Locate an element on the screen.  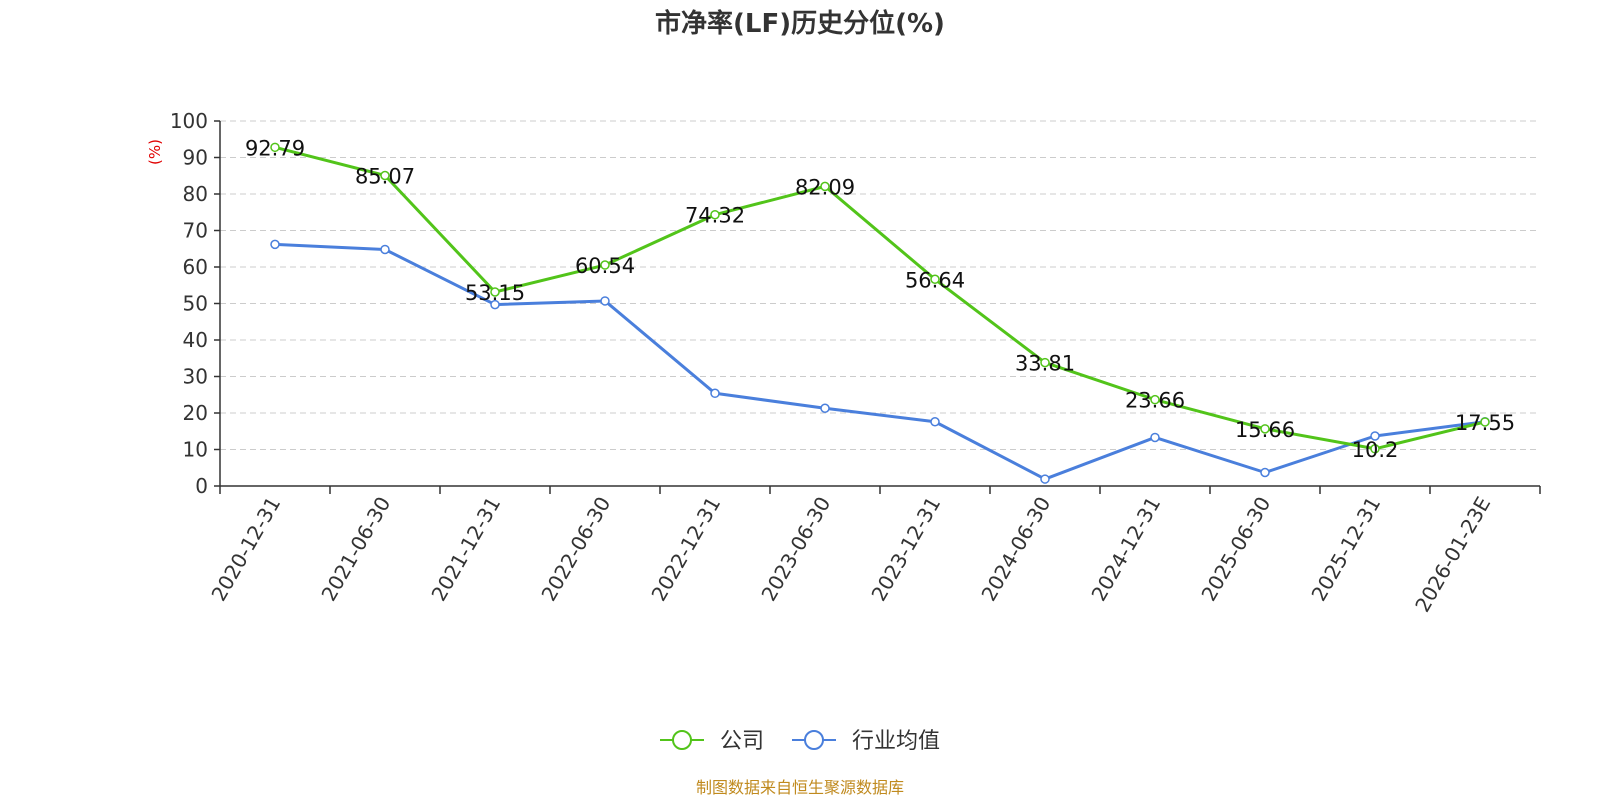
x-tick-label: 2021-12-31 is located at coordinates (465, 549).